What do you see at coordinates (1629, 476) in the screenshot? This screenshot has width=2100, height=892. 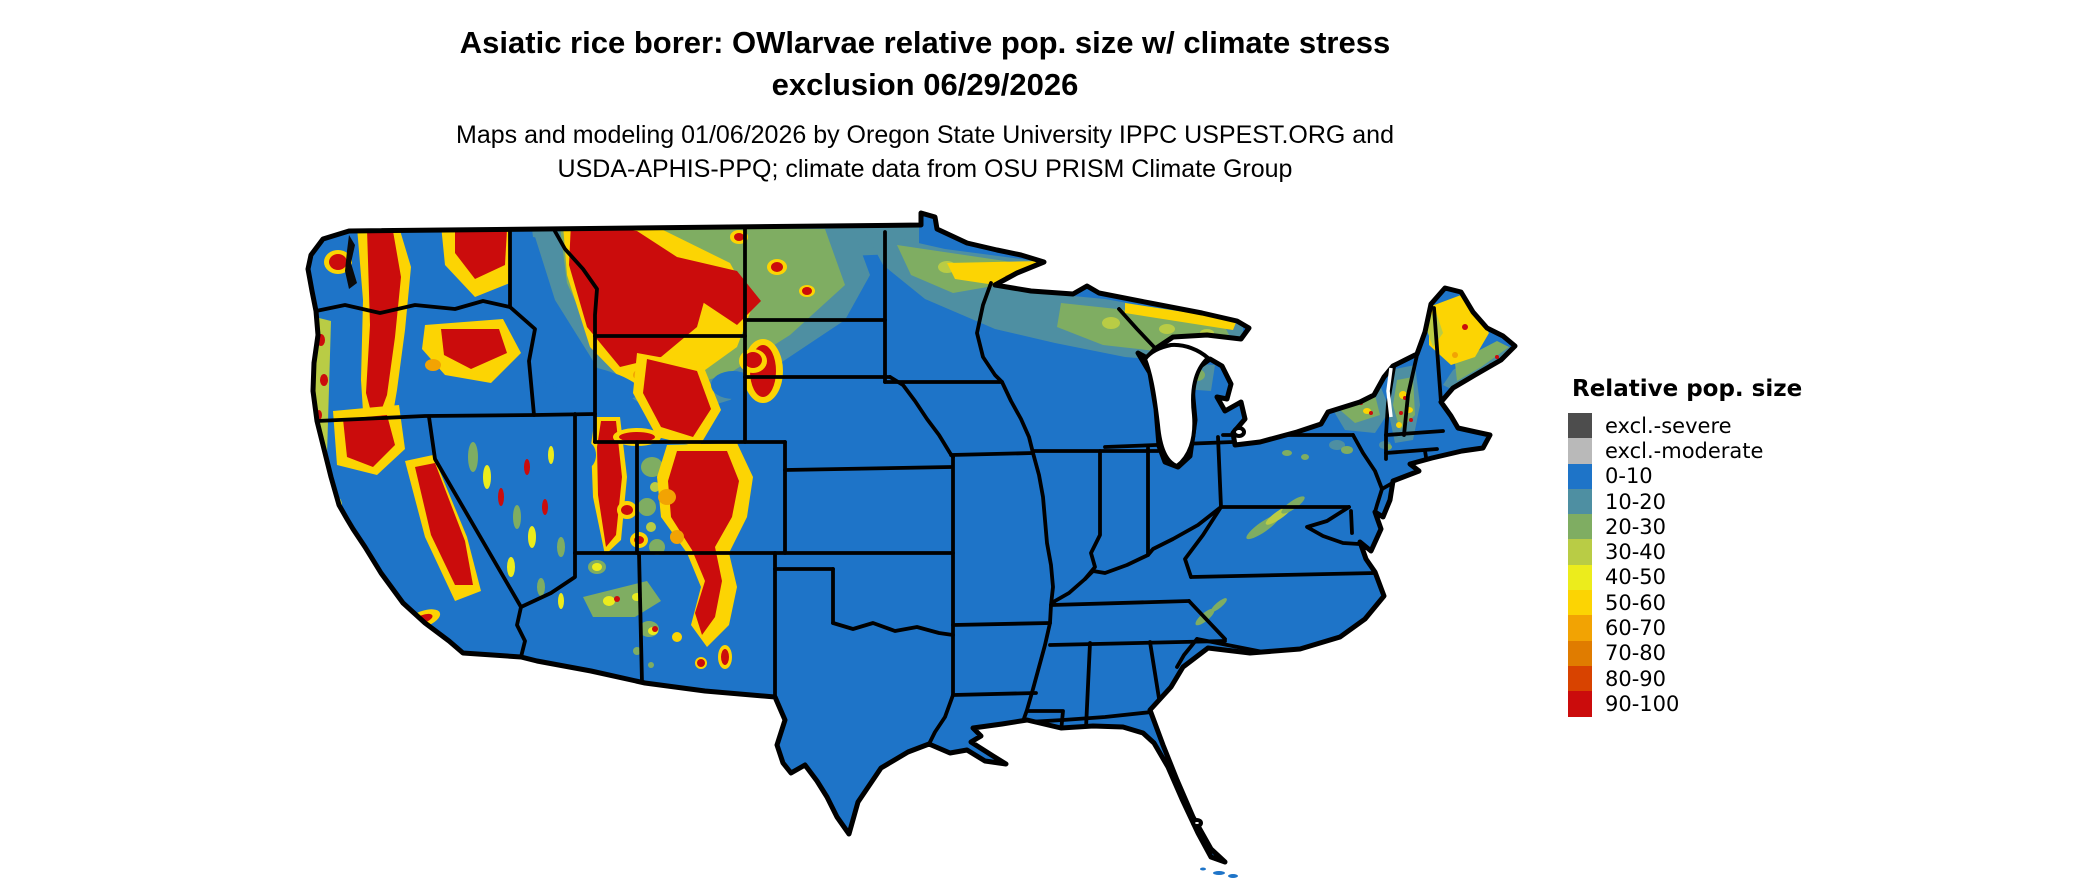 I see `legend-label: 0-10` at bounding box center [1629, 476].